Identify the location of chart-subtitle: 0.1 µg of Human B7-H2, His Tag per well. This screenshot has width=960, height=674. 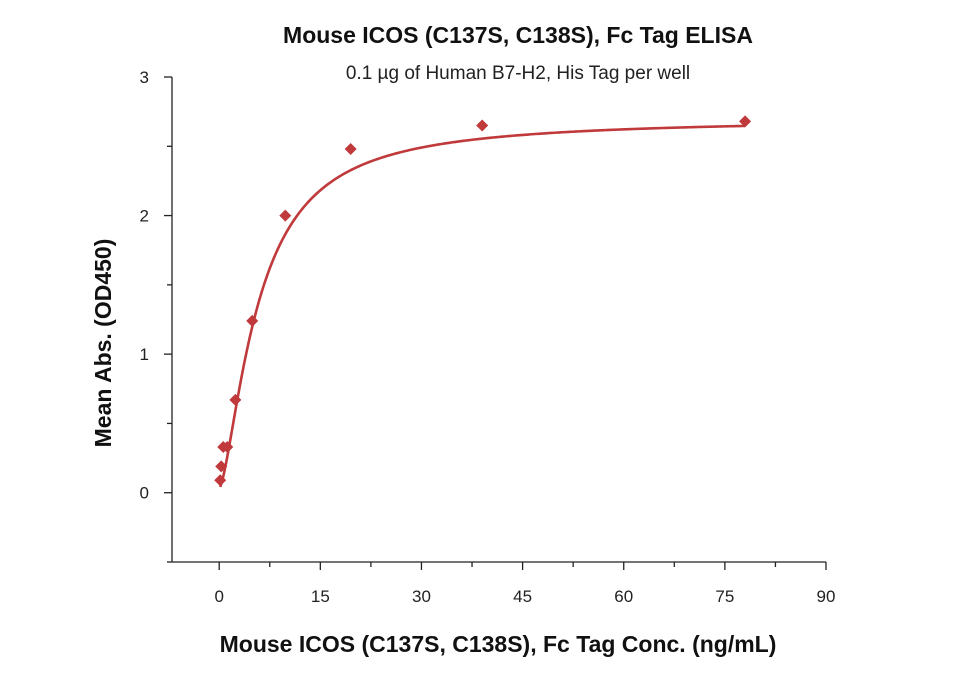
(518, 73).